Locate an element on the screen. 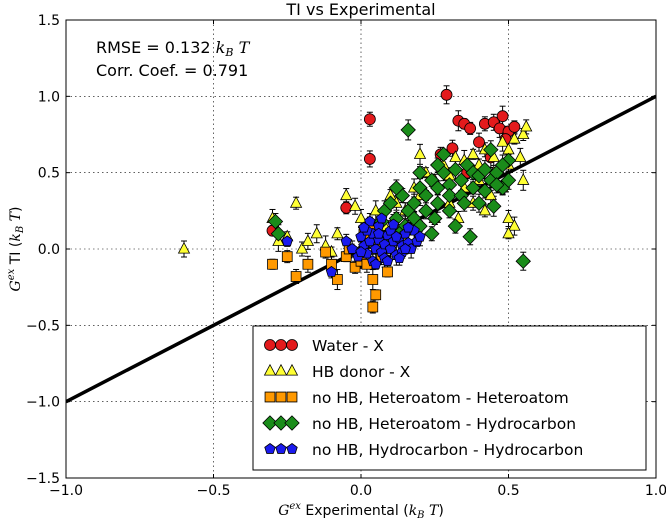  x-tick-label: 1.0 is located at coordinates (655, 491).